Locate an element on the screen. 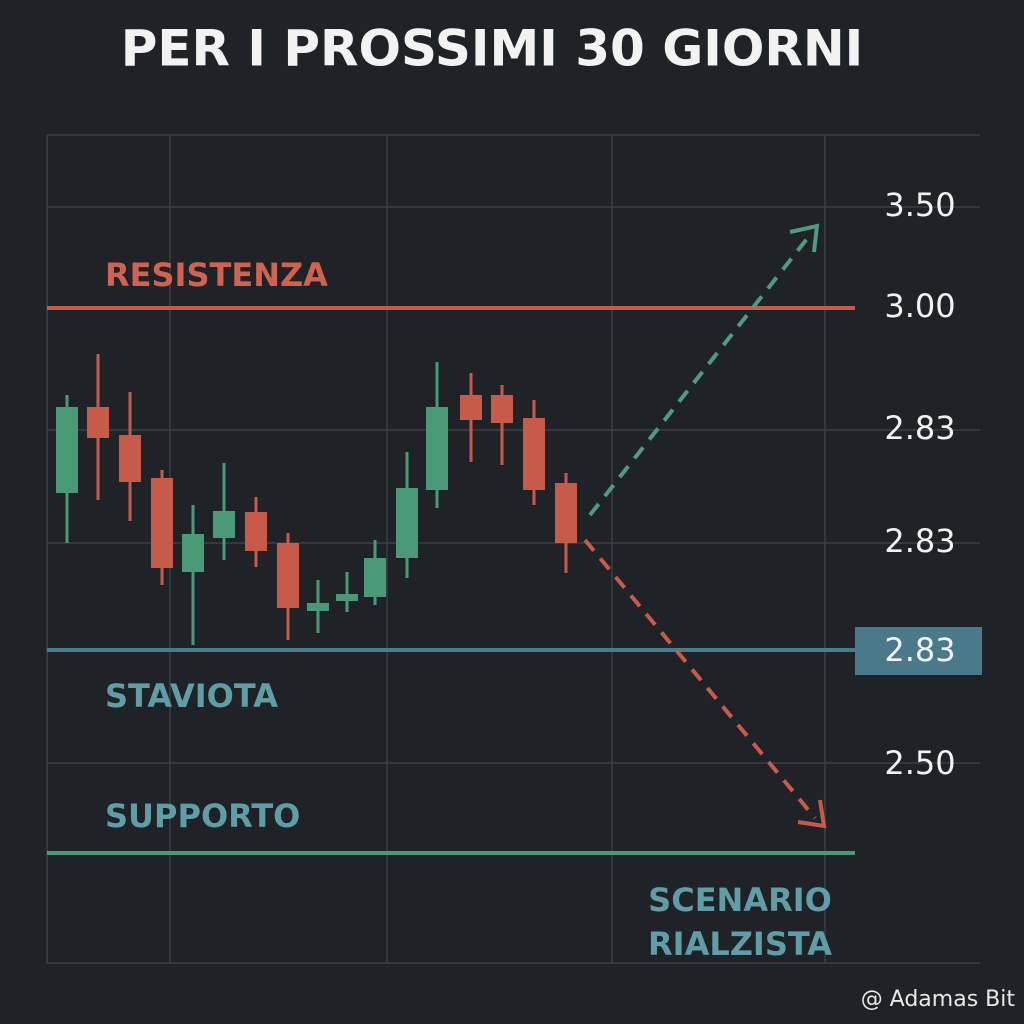 Image resolution: width=1024 pixels, height=1024 pixels. scenario-line: RIALZISTA is located at coordinates (740, 944).